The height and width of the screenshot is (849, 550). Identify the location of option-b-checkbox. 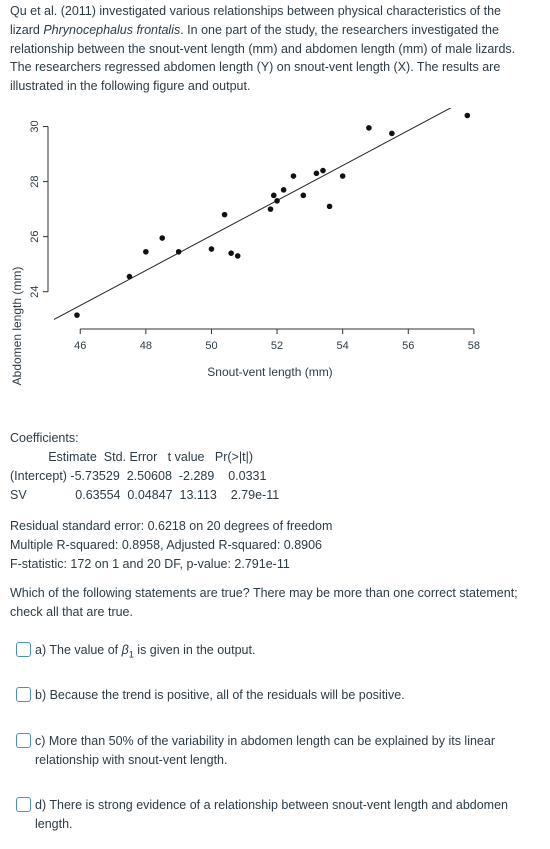
(23, 694).